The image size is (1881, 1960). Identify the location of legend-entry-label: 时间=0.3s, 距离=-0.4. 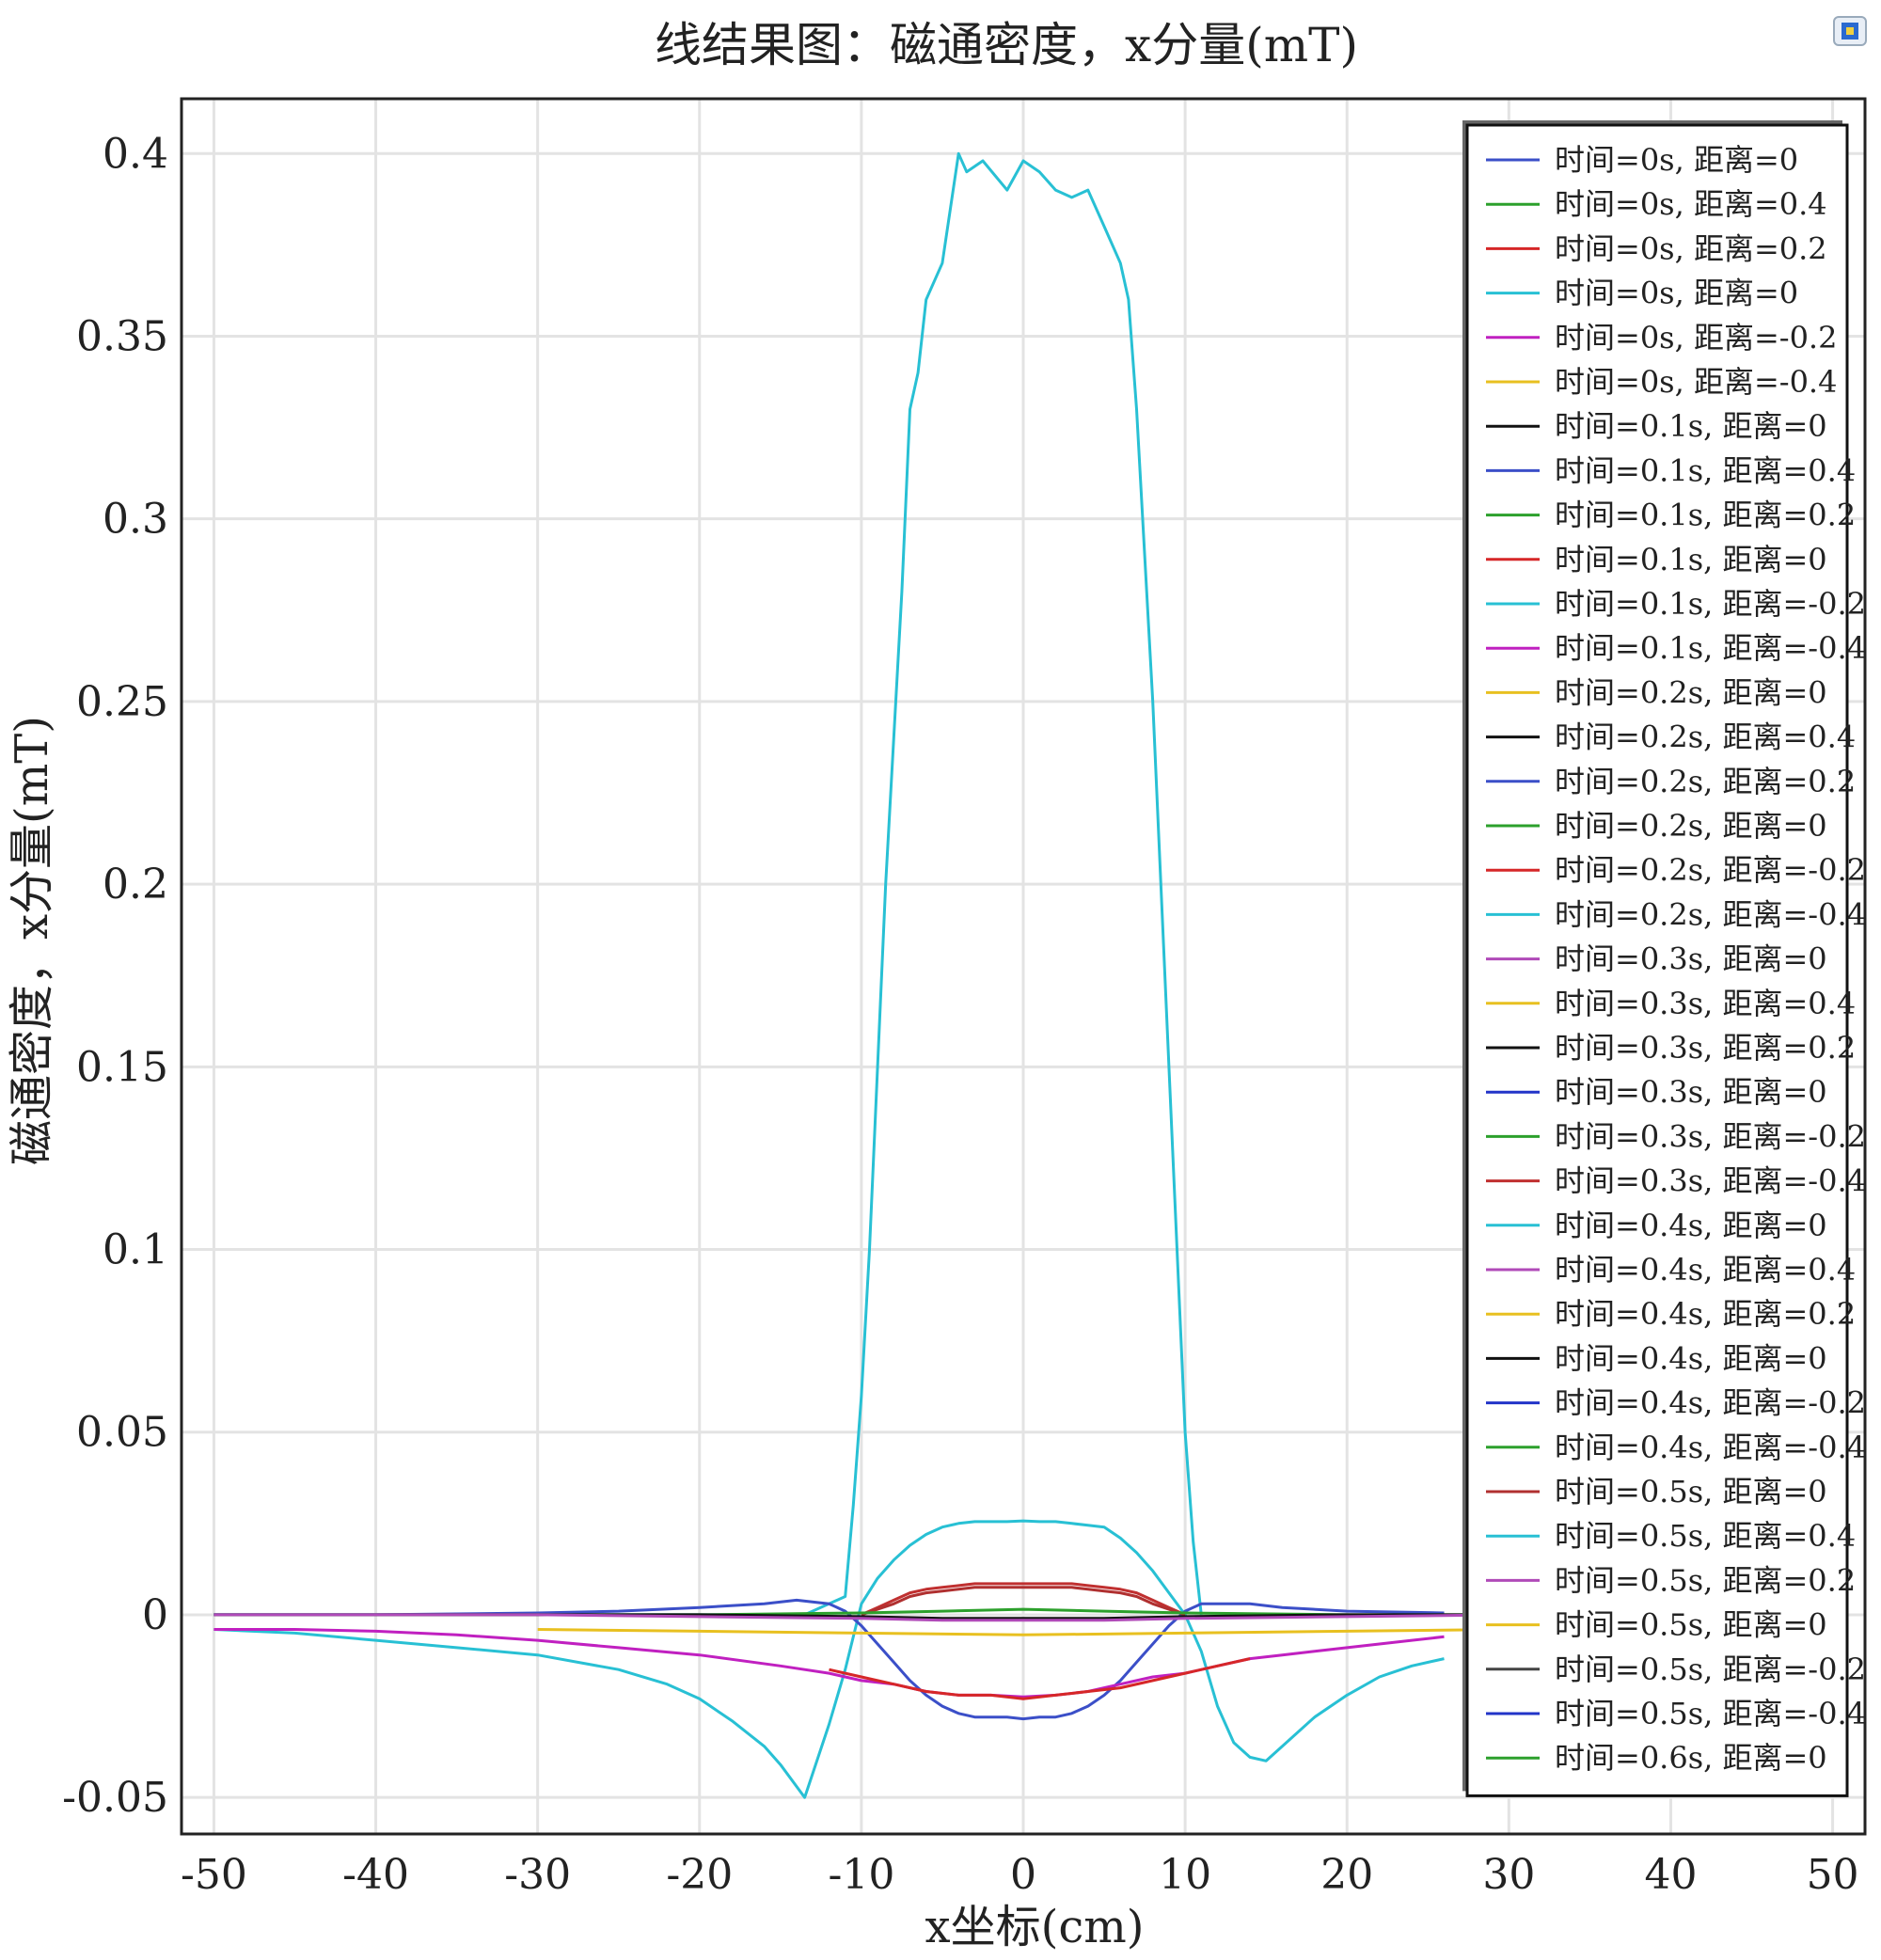
(1710, 1181).